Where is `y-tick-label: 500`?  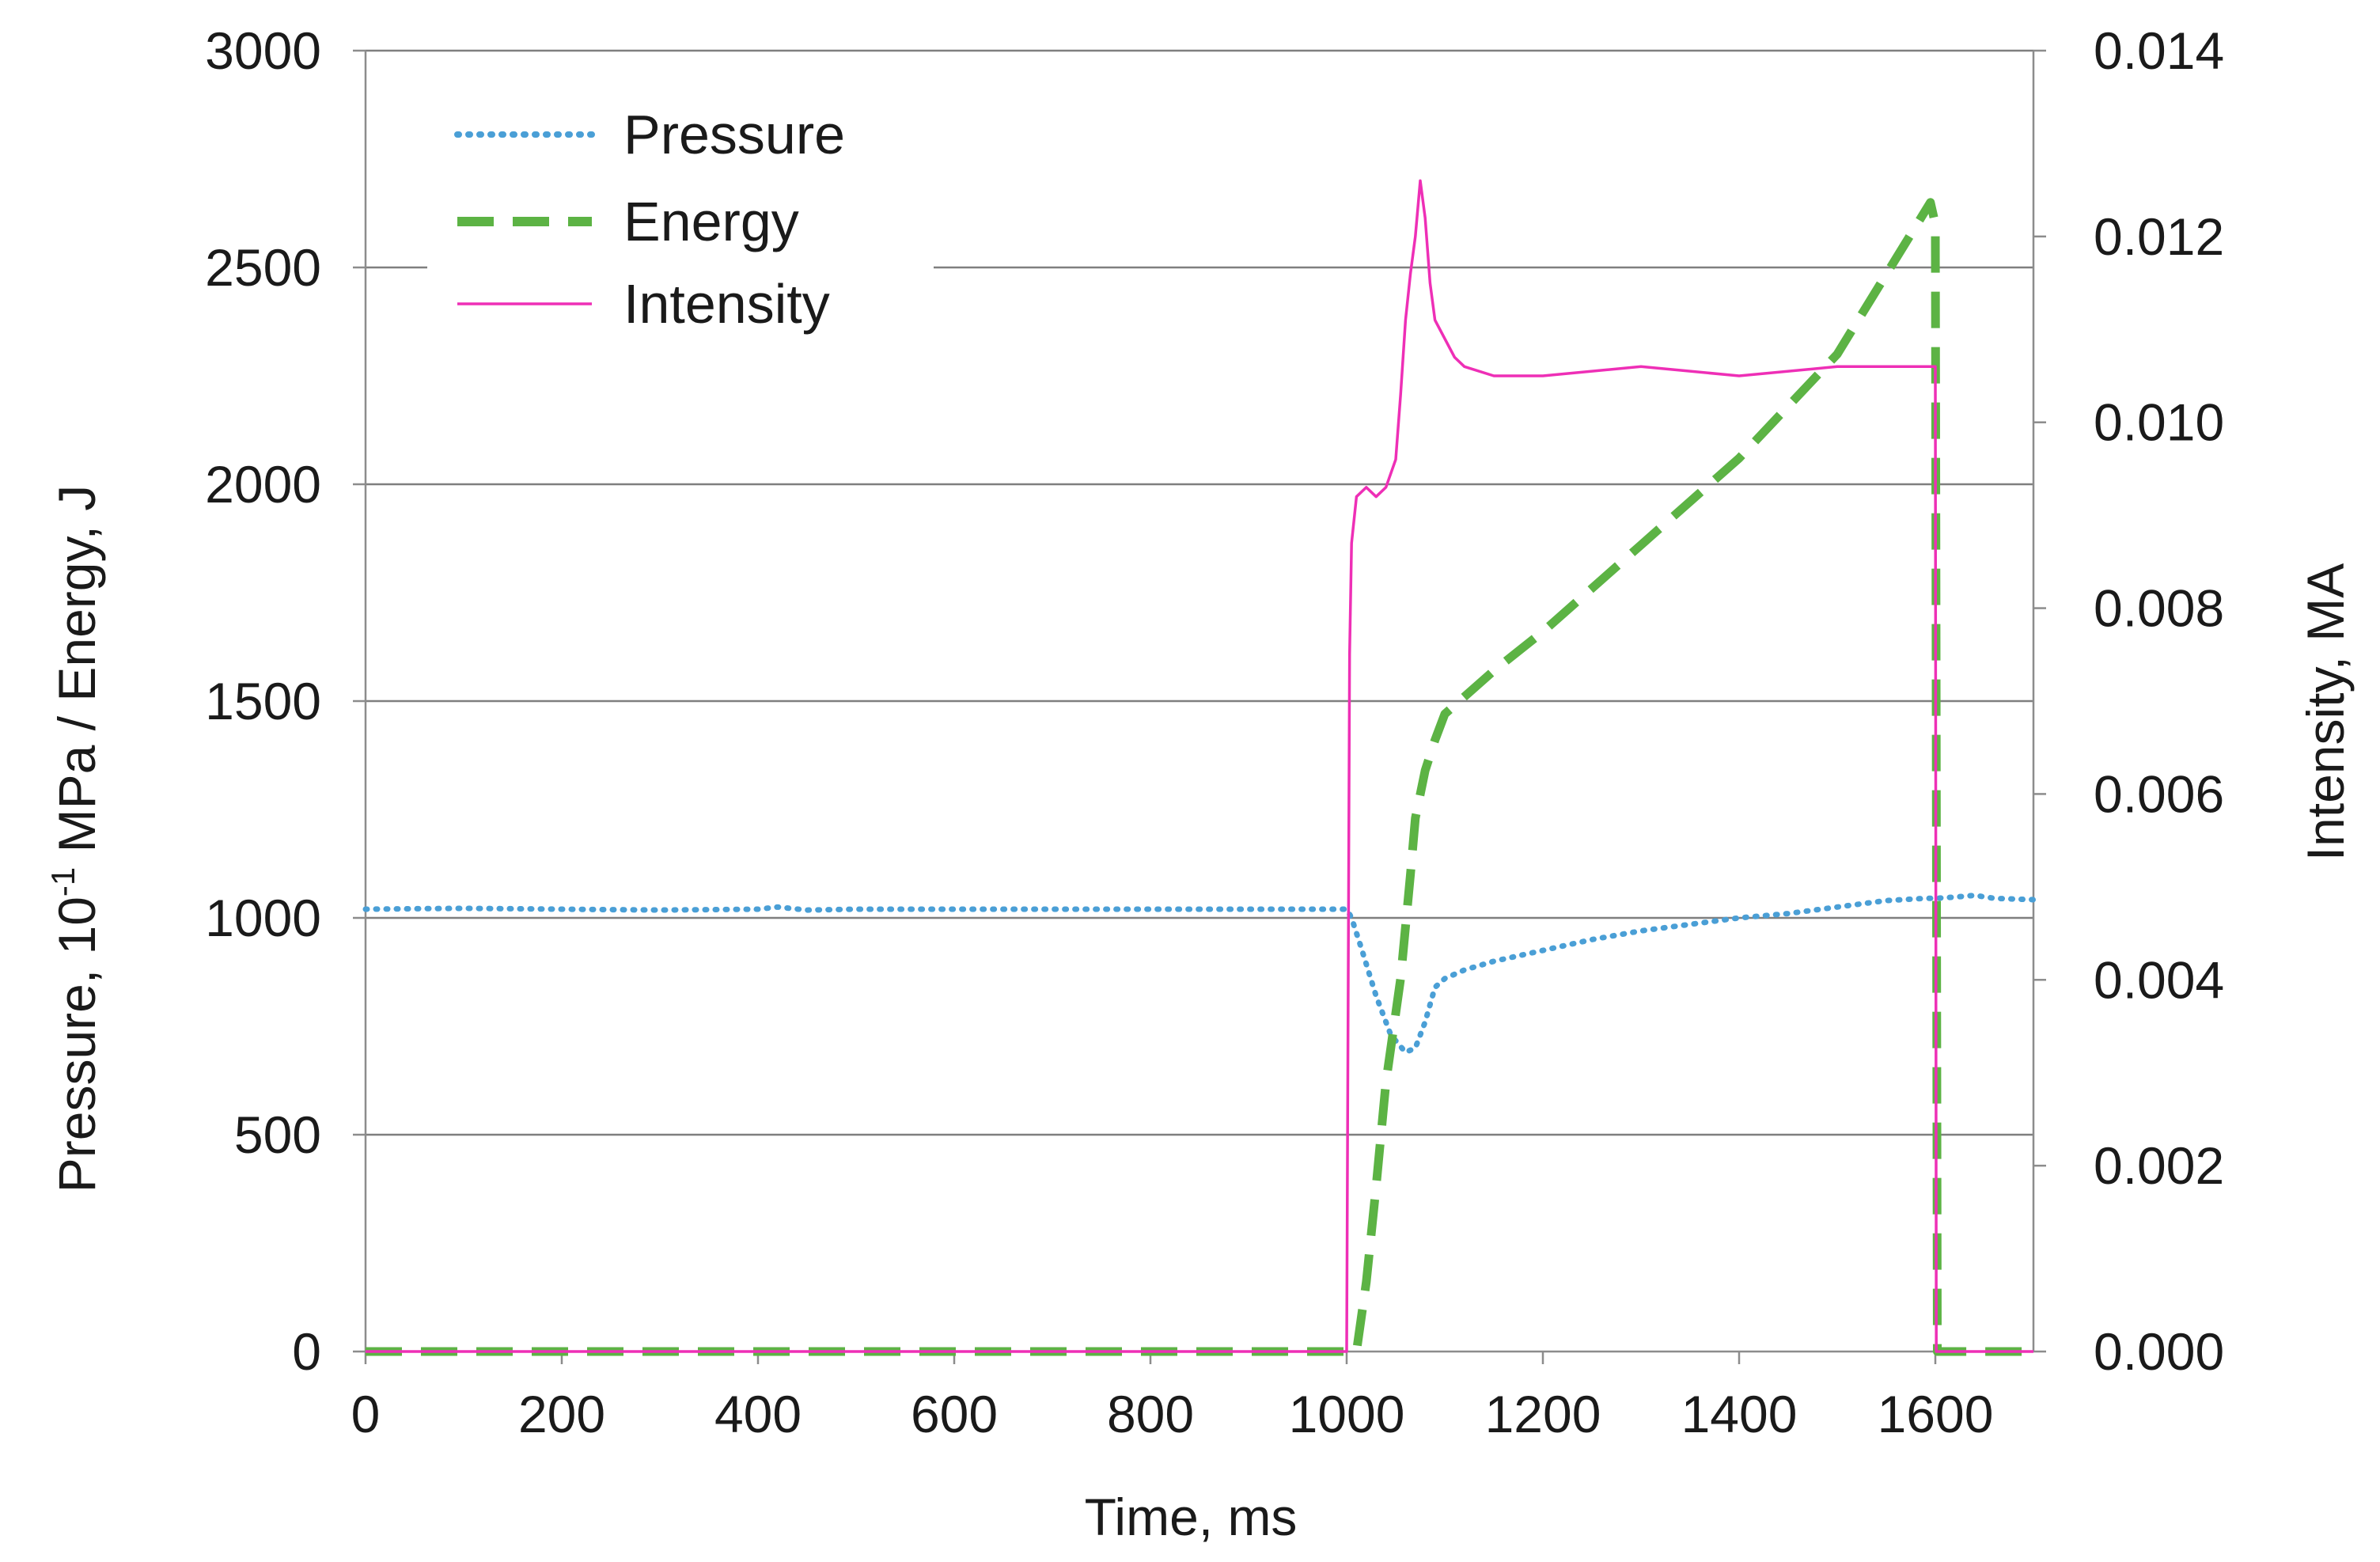
y-tick-label: 500 is located at coordinates (277, 1134).